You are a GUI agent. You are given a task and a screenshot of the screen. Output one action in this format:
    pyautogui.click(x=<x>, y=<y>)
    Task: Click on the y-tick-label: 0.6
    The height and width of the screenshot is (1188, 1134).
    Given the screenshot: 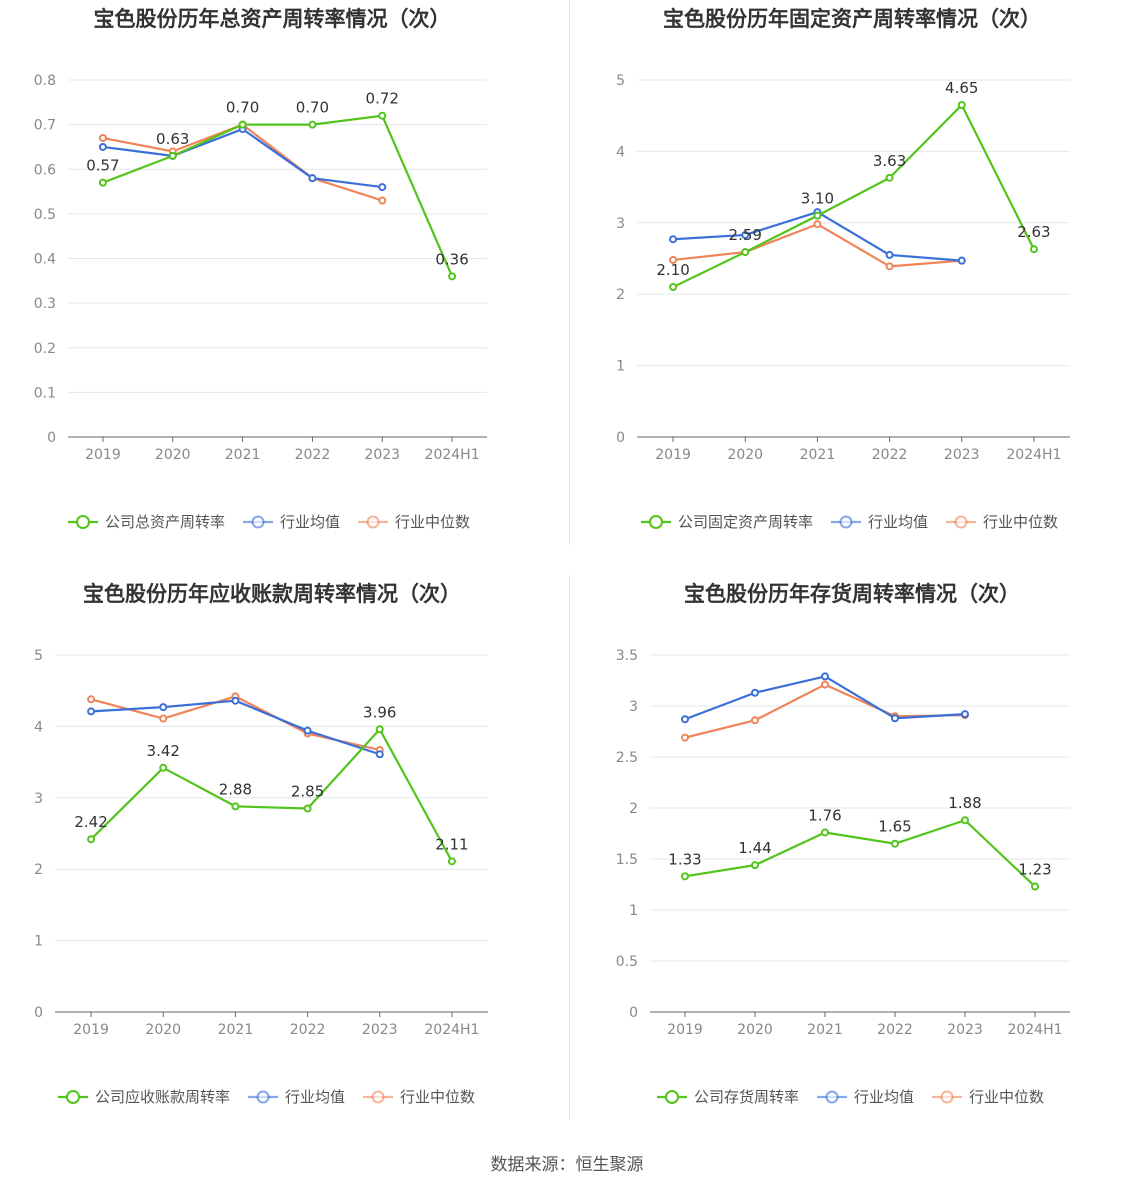 What is the action you would take?
    pyautogui.click(x=45, y=170)
    